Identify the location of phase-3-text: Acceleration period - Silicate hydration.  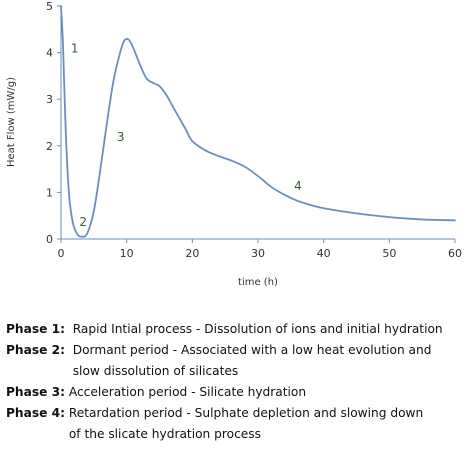
(187, 392).